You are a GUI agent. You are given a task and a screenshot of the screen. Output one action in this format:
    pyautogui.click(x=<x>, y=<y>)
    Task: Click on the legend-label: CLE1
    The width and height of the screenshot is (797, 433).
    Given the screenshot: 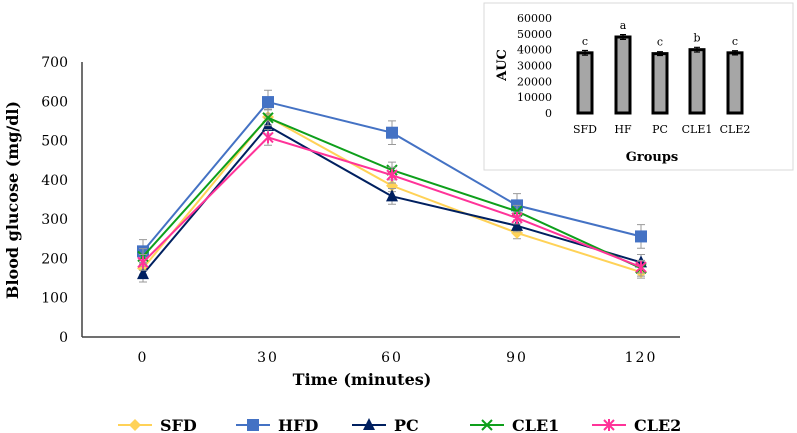 What is the action you would take?
    pyautogui.click(x=535, y=424)
    